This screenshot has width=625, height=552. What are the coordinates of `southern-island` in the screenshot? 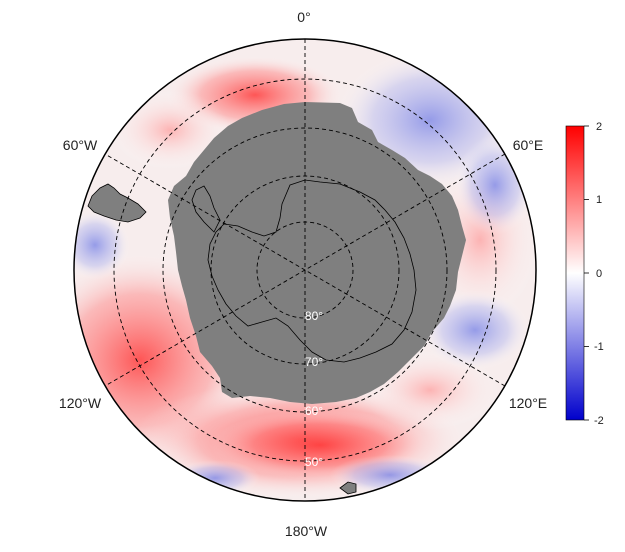 It's located at (348, 488).